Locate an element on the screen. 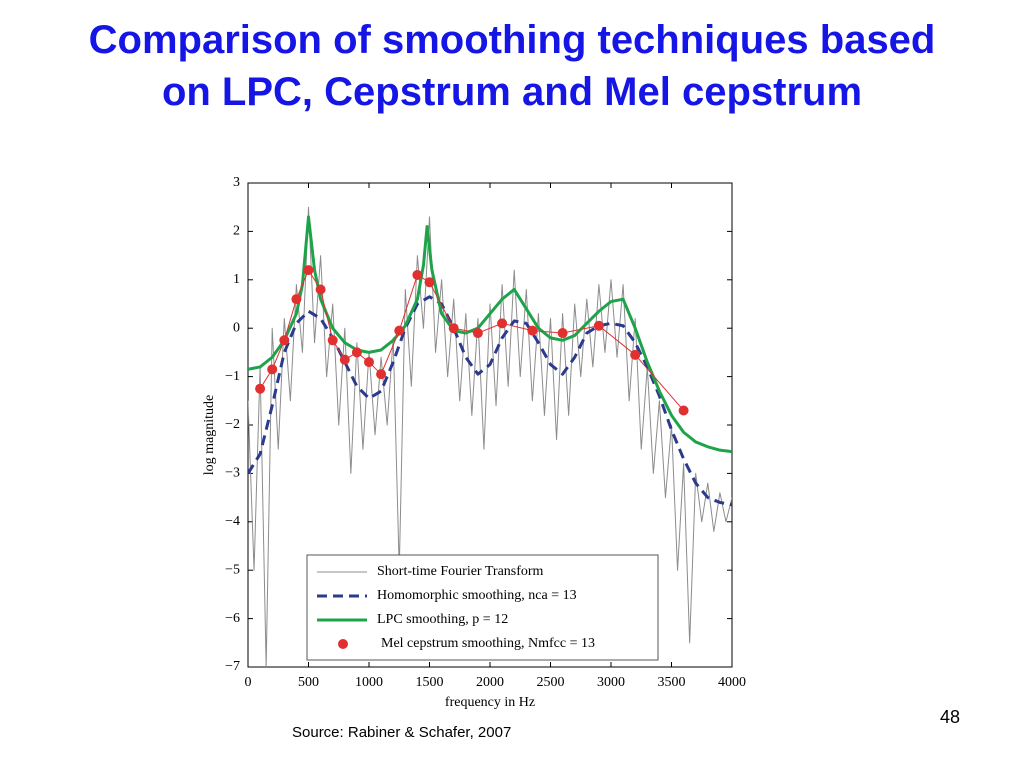 The image size is (1024, 768). y-tick-label: −5 is located at coordinates (232, 569).